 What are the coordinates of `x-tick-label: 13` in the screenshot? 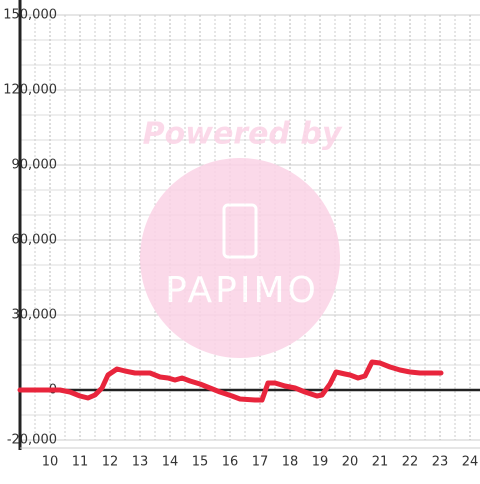 It's located at (140, 462).